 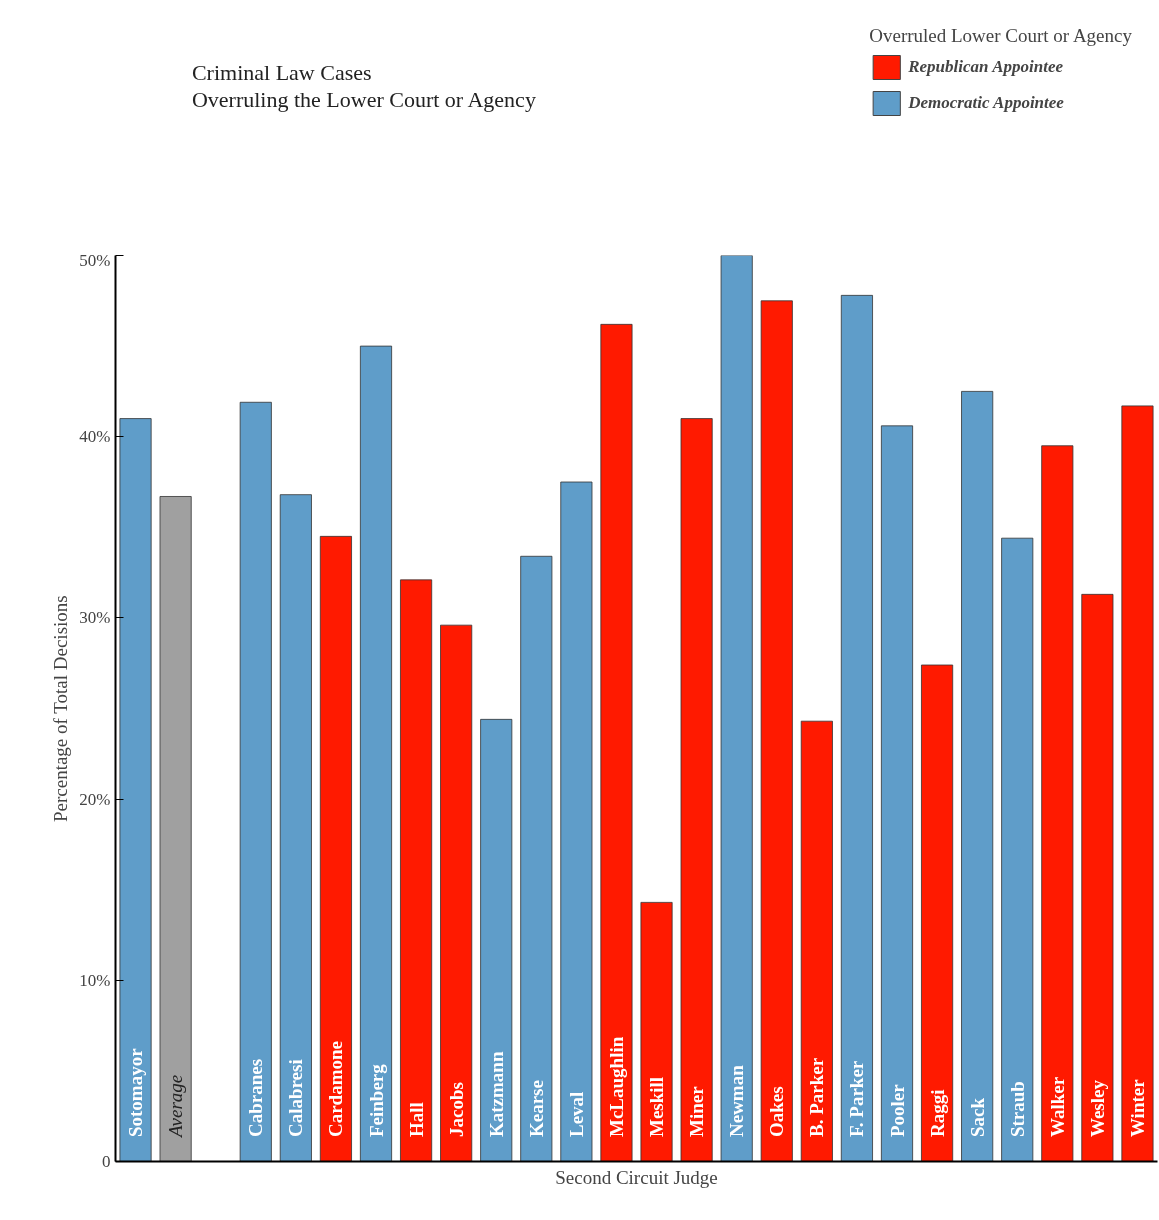 I want to click on x-tick-label: Kearse, so click(x=536, y=1109).